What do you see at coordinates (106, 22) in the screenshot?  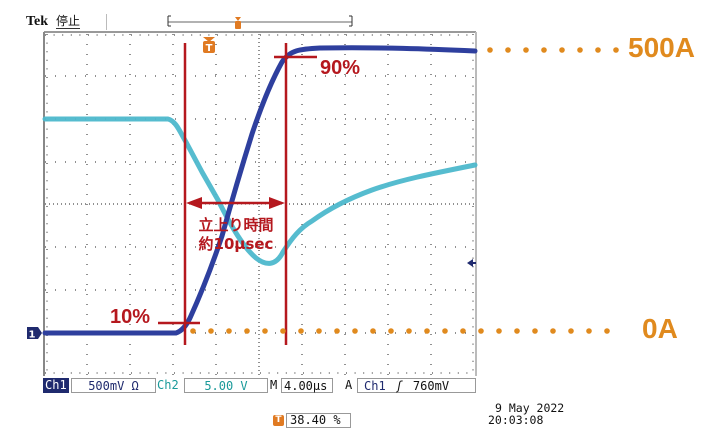 I see `header-divider` at bounding box center [106, 22].